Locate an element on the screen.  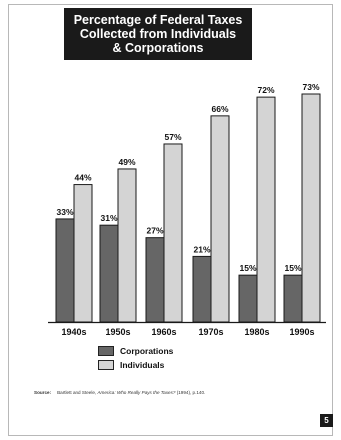
data-label-individuals-1950s: 49% is located at coordinates (126, 162).